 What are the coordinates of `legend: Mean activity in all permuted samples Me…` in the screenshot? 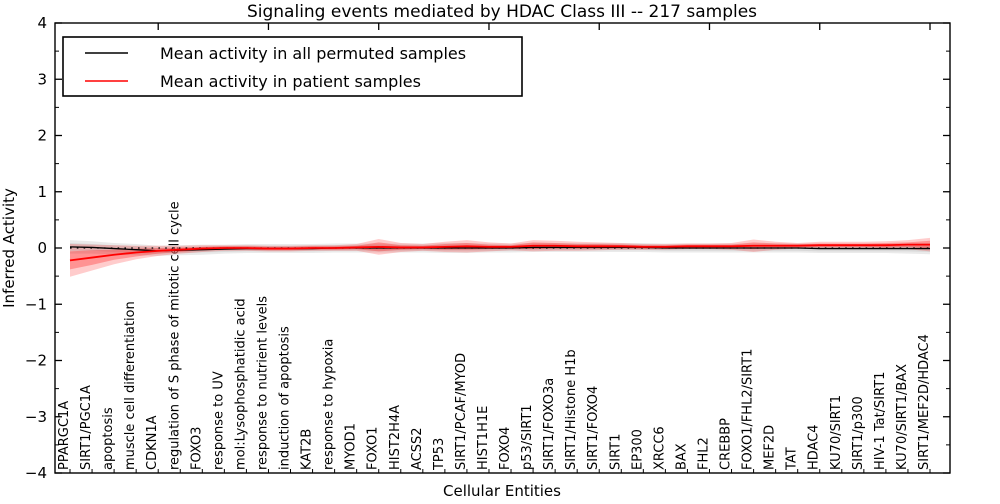 It's located at (292, 66).